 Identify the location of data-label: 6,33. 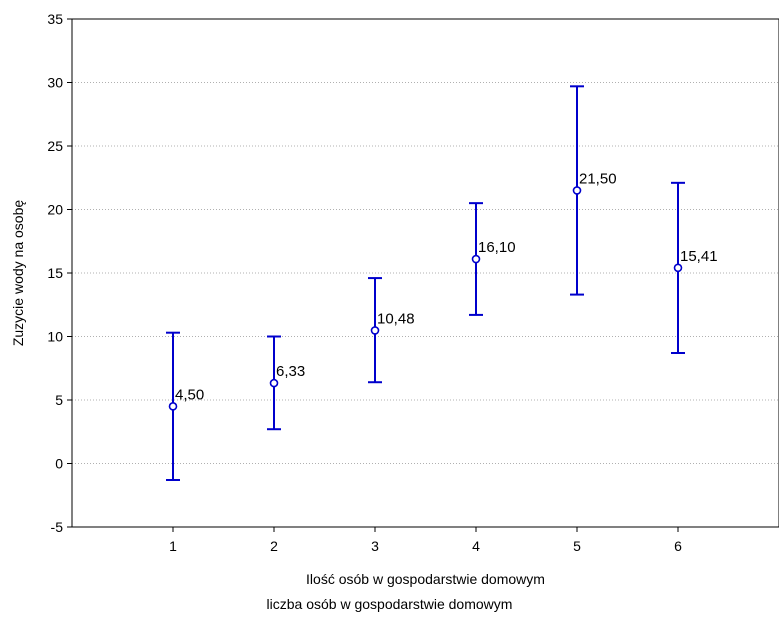
(290, 371).